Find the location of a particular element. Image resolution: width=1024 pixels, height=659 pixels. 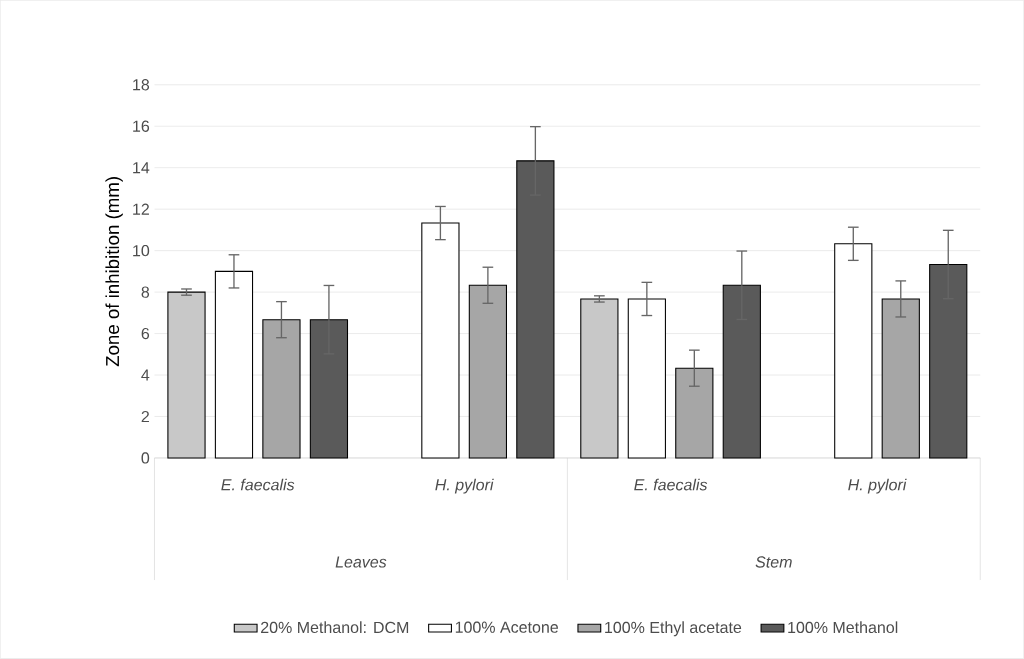

legend-label: 20% Methanol: DCM is located at coordinates (335, 627).